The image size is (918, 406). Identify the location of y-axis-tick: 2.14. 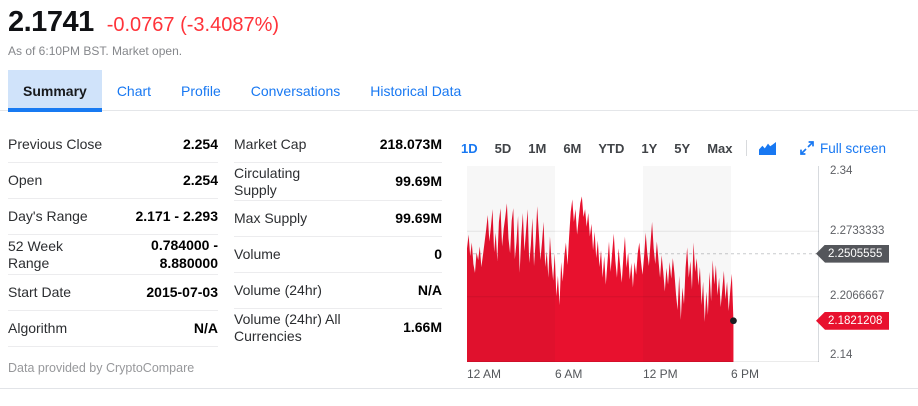
(841, 355).